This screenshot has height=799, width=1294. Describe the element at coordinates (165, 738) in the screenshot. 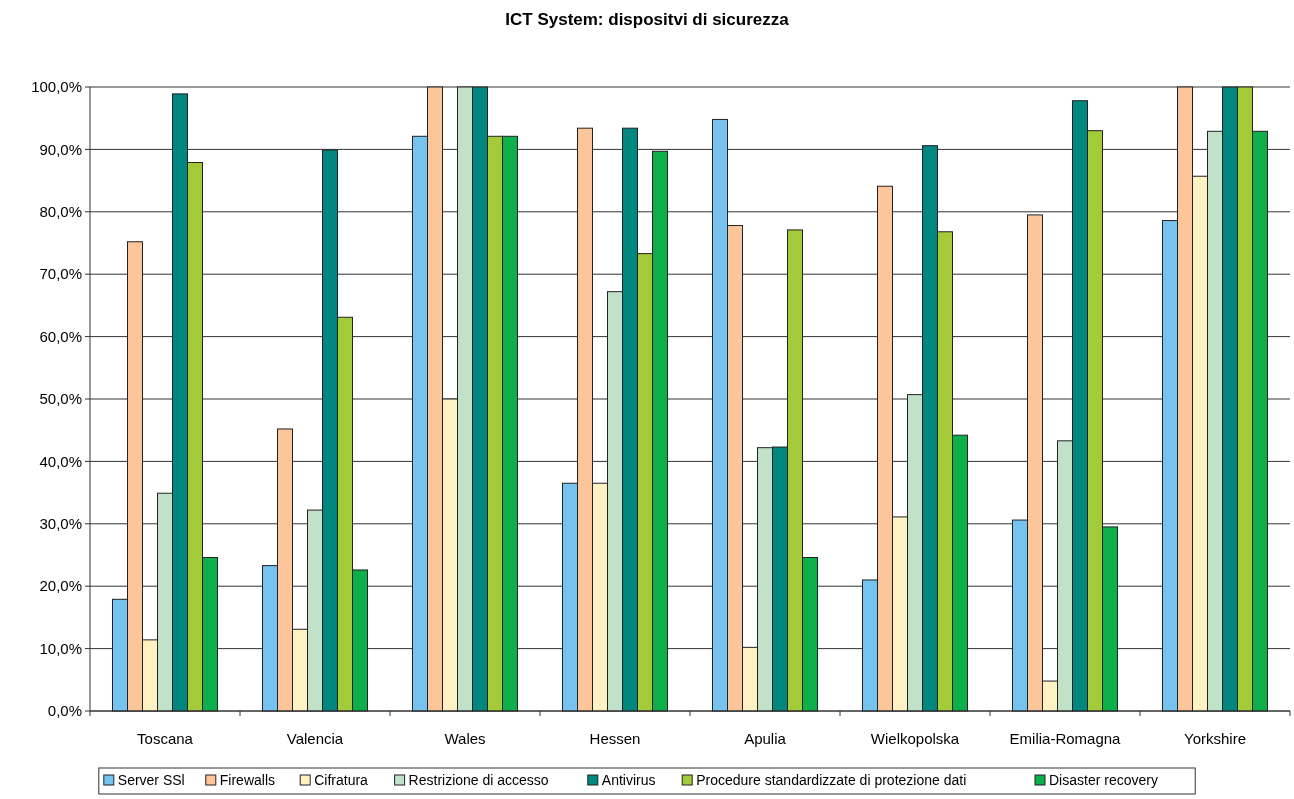

I see `x-tick-label: Toscana` at that location.